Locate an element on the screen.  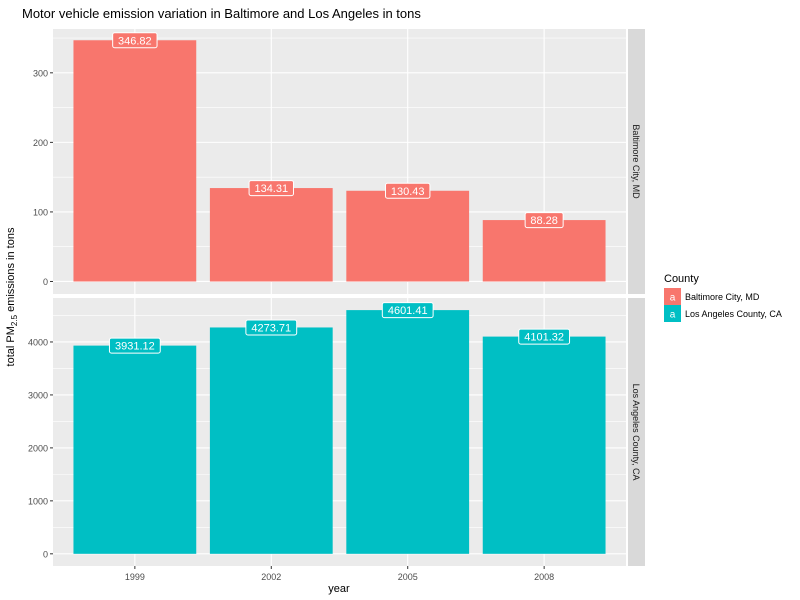
y-axis-label: total PM2.5 emissions in tons is located at coordinates (12, 296).